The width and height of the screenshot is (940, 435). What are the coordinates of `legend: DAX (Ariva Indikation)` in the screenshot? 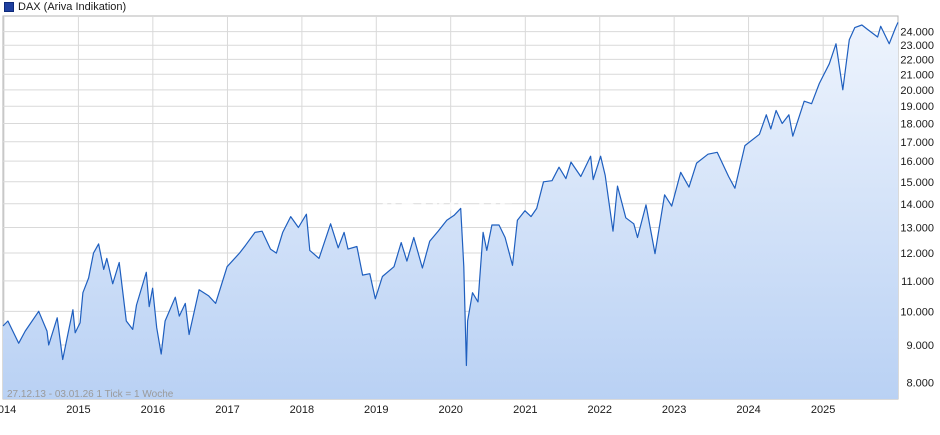 It's located at (65, 7).